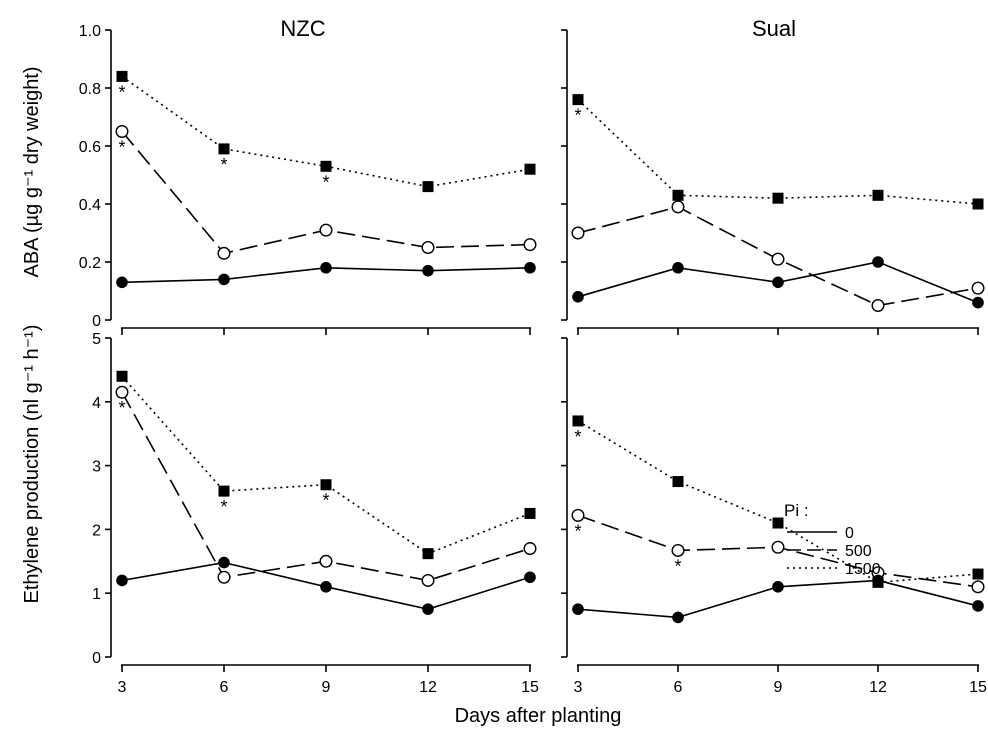 This screenshot has height=729, width=988. What do you see at coordinates (90, 263) in the screenshot?
I see `y-tick-label: 0.2` at bounding box center [90, 263].